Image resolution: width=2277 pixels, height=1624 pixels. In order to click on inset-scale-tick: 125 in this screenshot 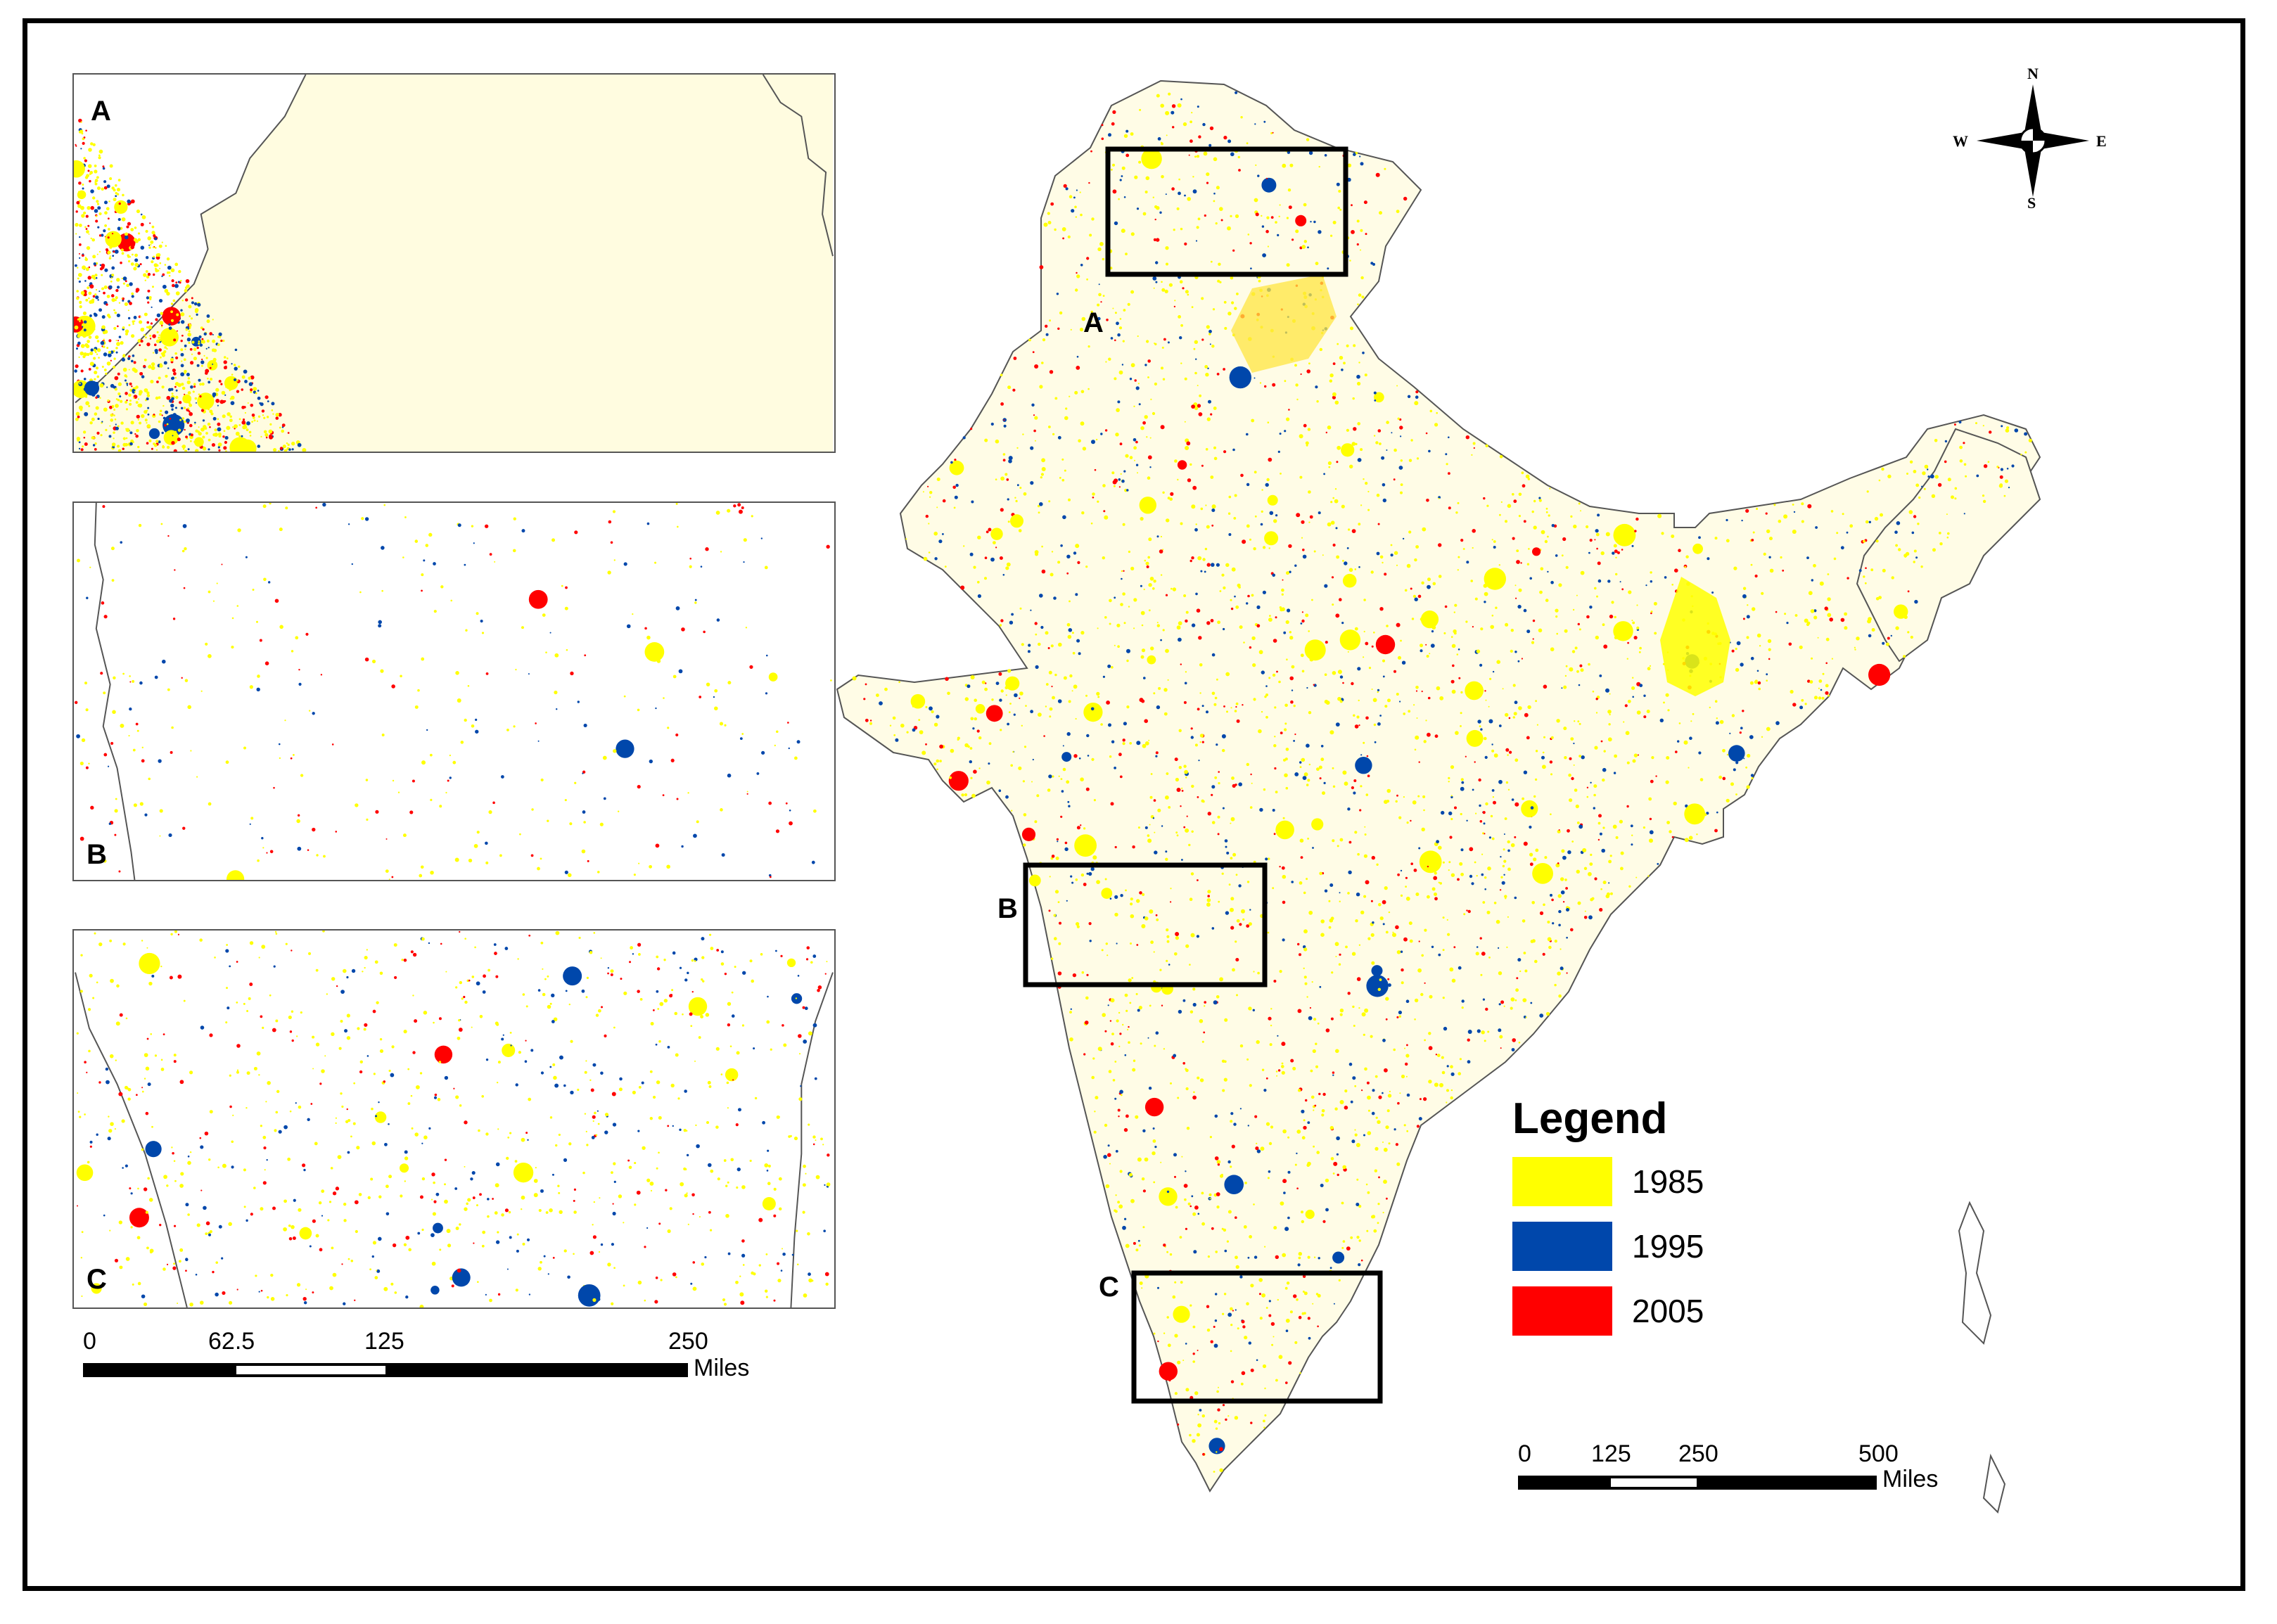, I will do `click(384, 1341)`.